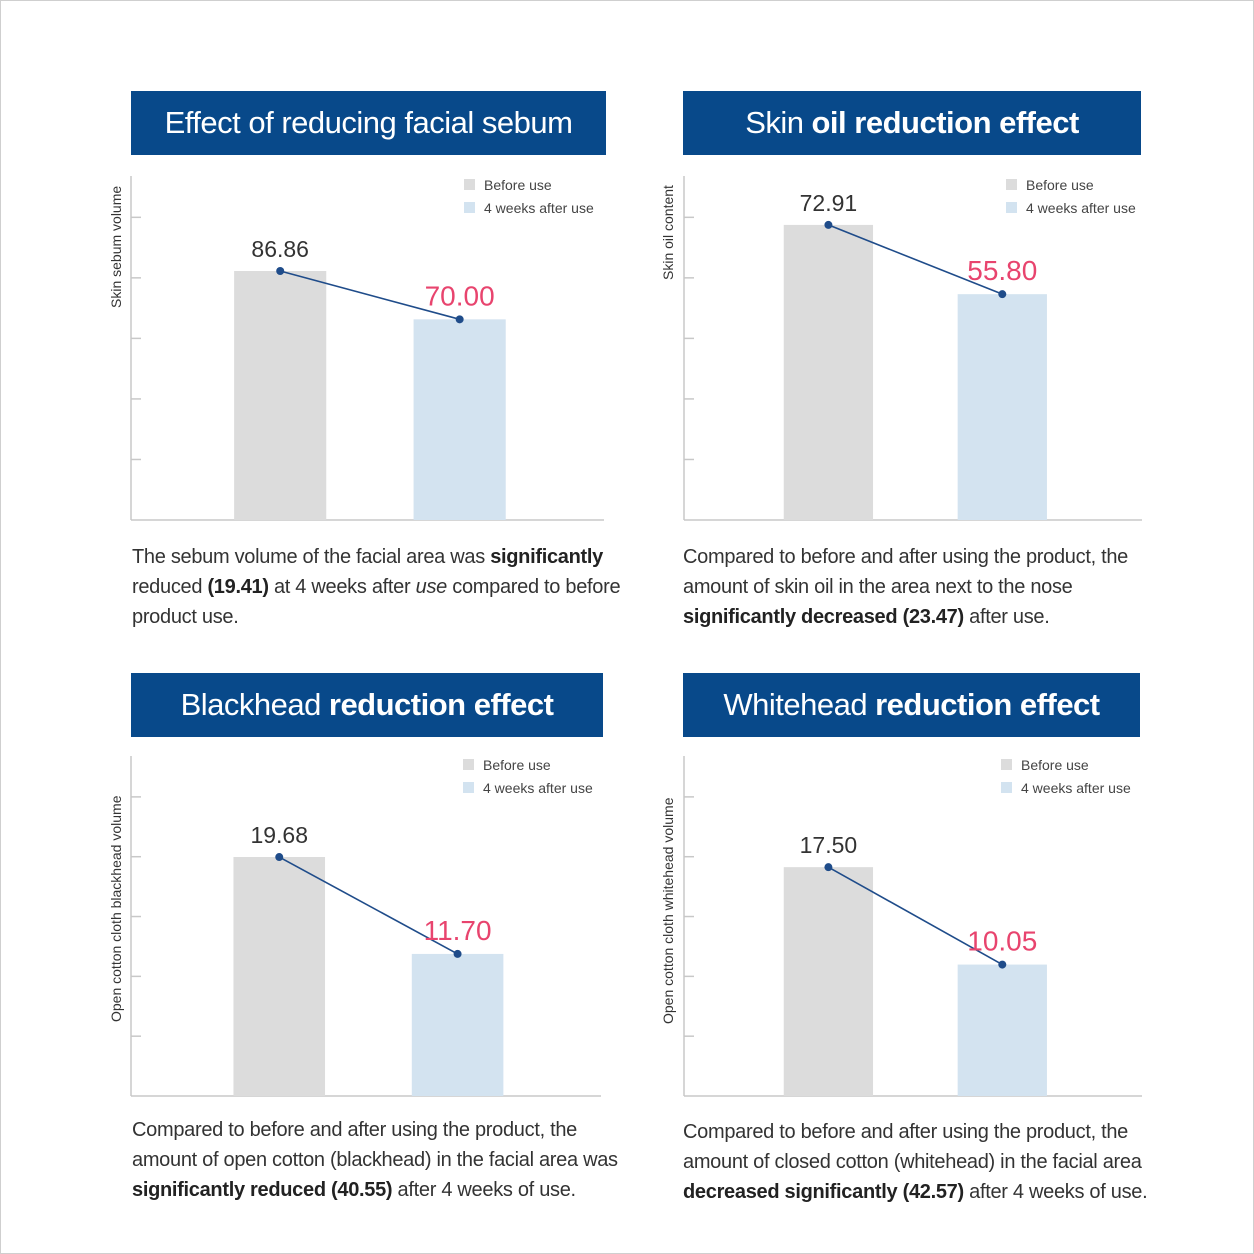 This screenshot has width=1254, height=1254. Describe the element at coordinates (829, 203) in the screenshot. I see `value-label-before: 72.91` at that location.